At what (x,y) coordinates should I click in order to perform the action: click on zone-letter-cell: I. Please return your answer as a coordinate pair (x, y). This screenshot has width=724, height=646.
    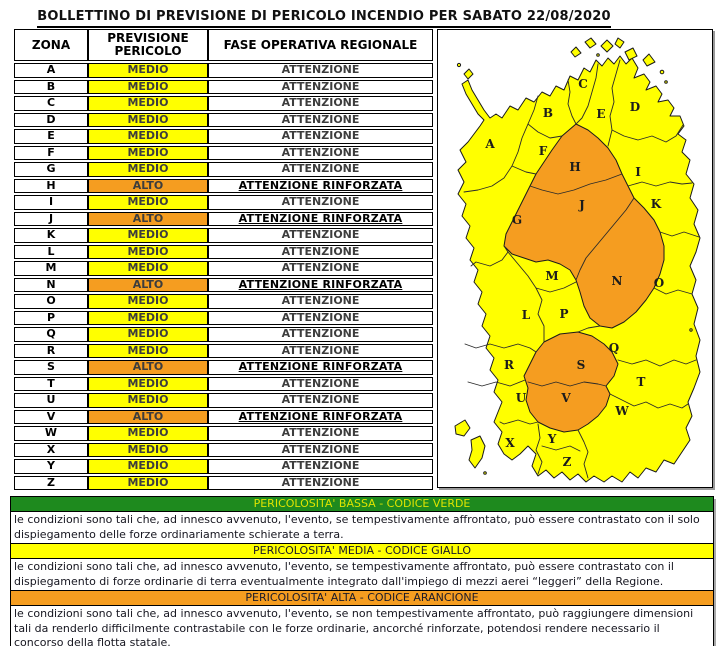
    Looking at the image, I should click on (51, 202).